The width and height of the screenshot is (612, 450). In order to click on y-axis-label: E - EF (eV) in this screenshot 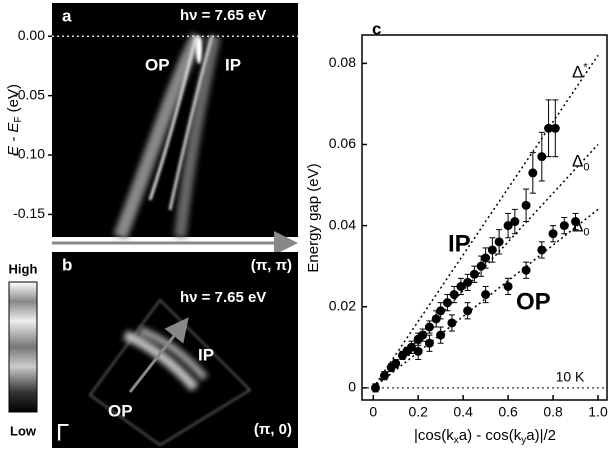, I will do `click(14, 120)`.